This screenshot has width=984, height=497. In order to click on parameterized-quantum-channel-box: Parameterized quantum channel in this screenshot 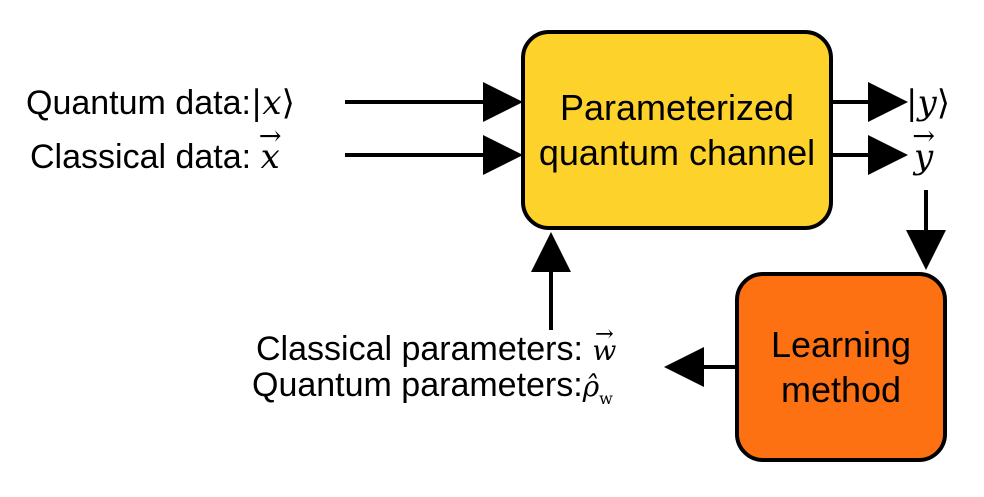, I will do `click(677, 130)`.